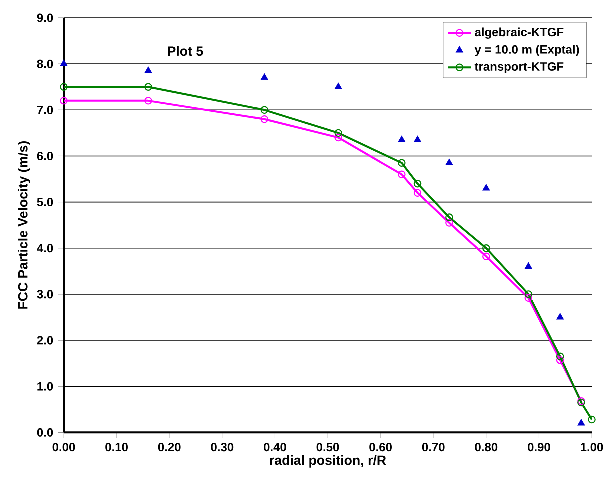 The image size is (606, 486). Describe the element at coordinates (45, 156) in the screenshot. I see `y-tick-label: 6.0` at that location.